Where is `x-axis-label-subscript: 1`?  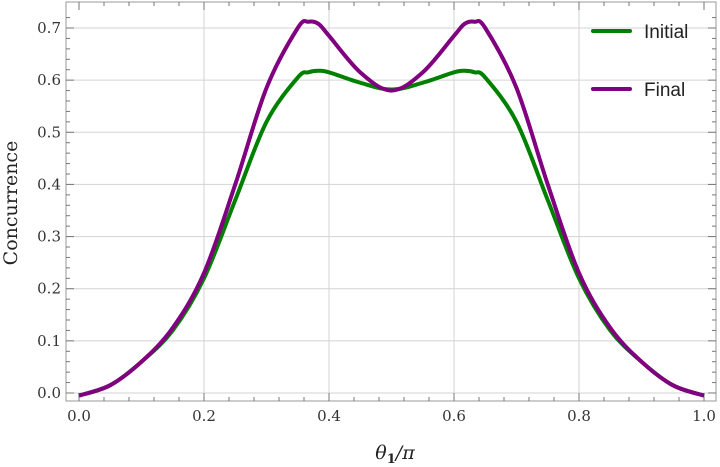 x-axis-label-subscript: 1 is located at coordinates (391, 459).